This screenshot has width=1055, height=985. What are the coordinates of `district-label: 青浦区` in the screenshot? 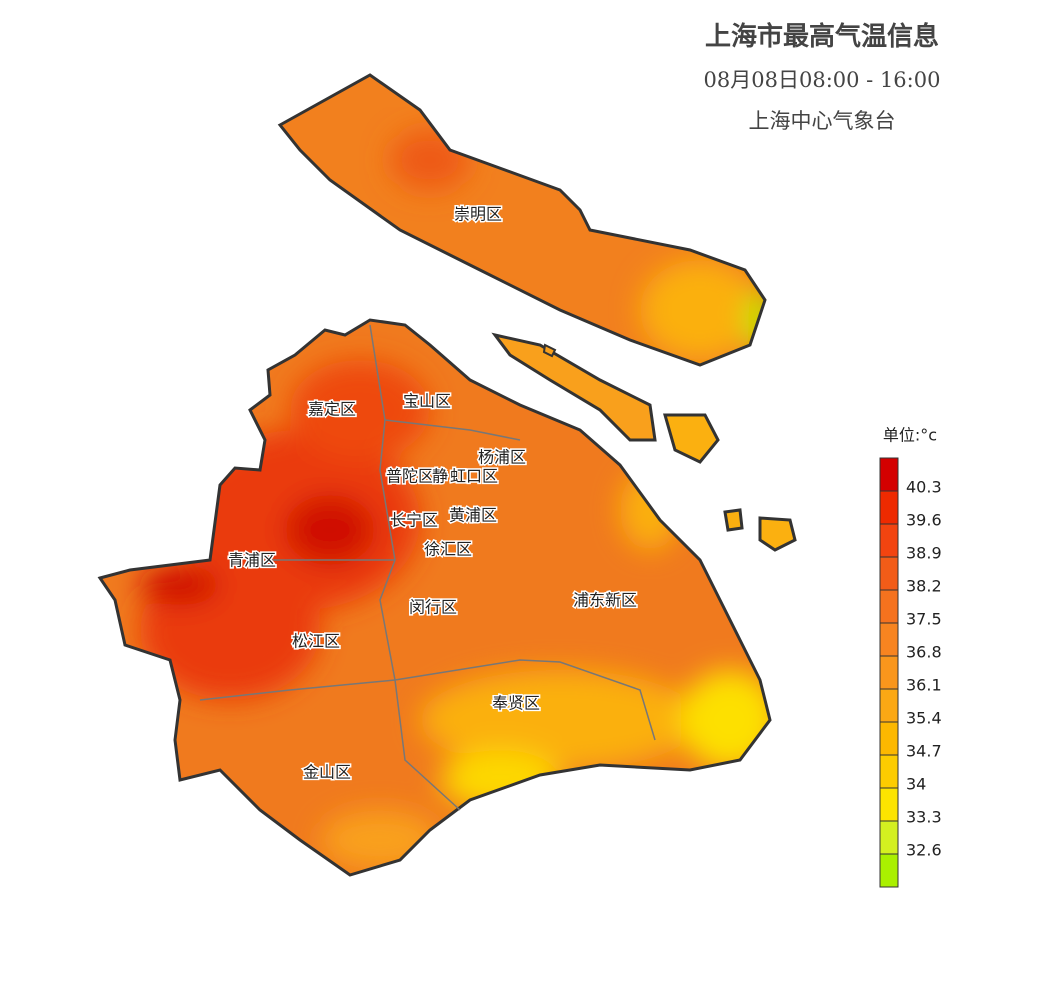 It's located at (252, 560).